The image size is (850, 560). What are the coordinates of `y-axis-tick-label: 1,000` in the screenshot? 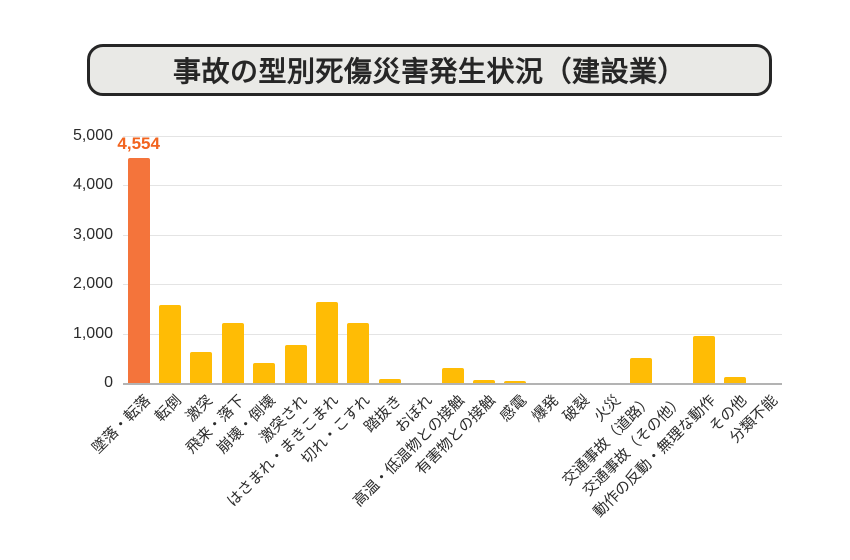 It's located at (92, 333).